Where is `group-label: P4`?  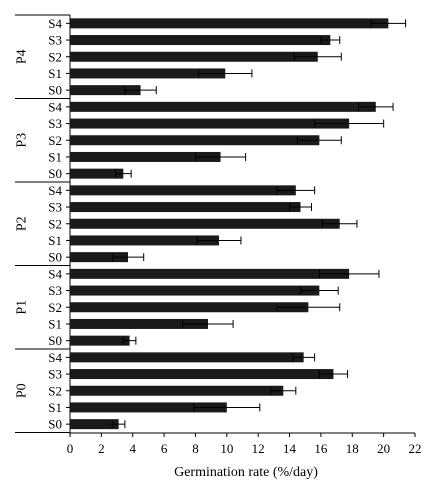
group-label: P4 is located at coordinates (22, 56).